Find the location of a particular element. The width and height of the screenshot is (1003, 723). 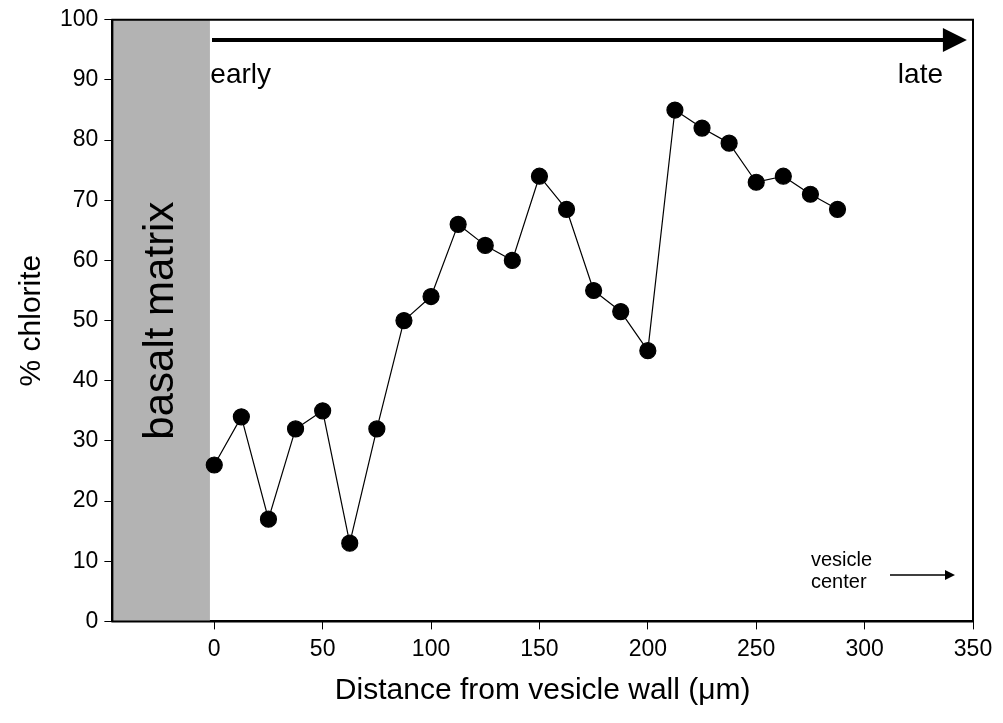

x-tick-label: 250 is located at coordinates (756, 647).